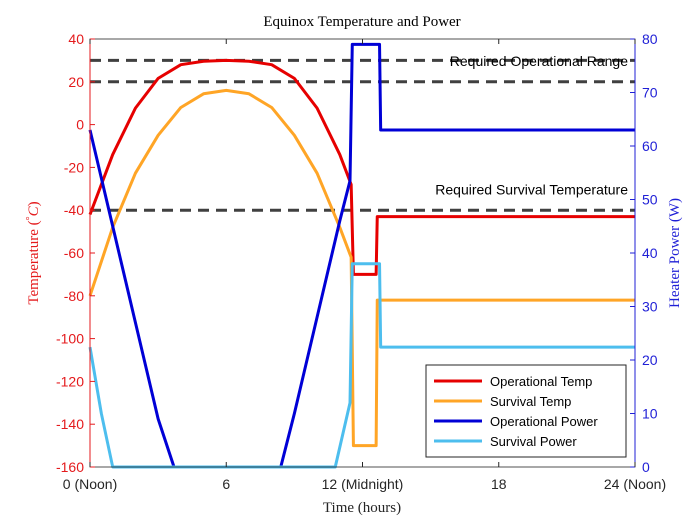 The height and width of the screenshot is (525, 700). What do you see at coordinates (74, 210) in the screenshot?
I see `left-tick-label: -40` at bounding box center [74, 210].